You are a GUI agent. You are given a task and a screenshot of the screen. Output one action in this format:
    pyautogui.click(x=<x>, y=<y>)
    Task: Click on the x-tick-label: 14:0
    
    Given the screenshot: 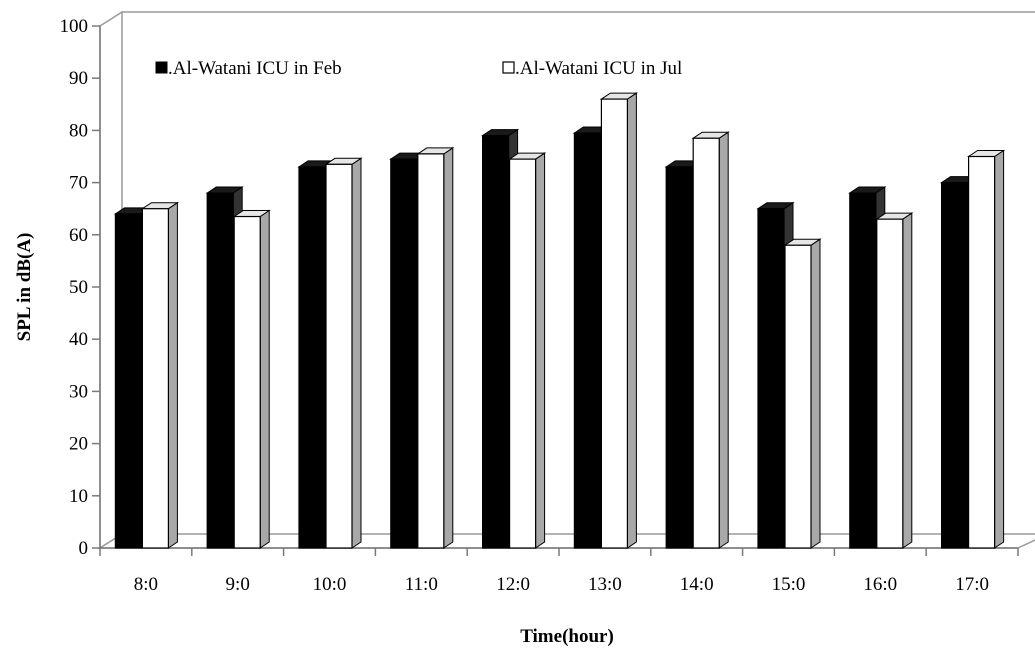 What is the action you would take?
    pyautogui.click(x=697, y=584)
    